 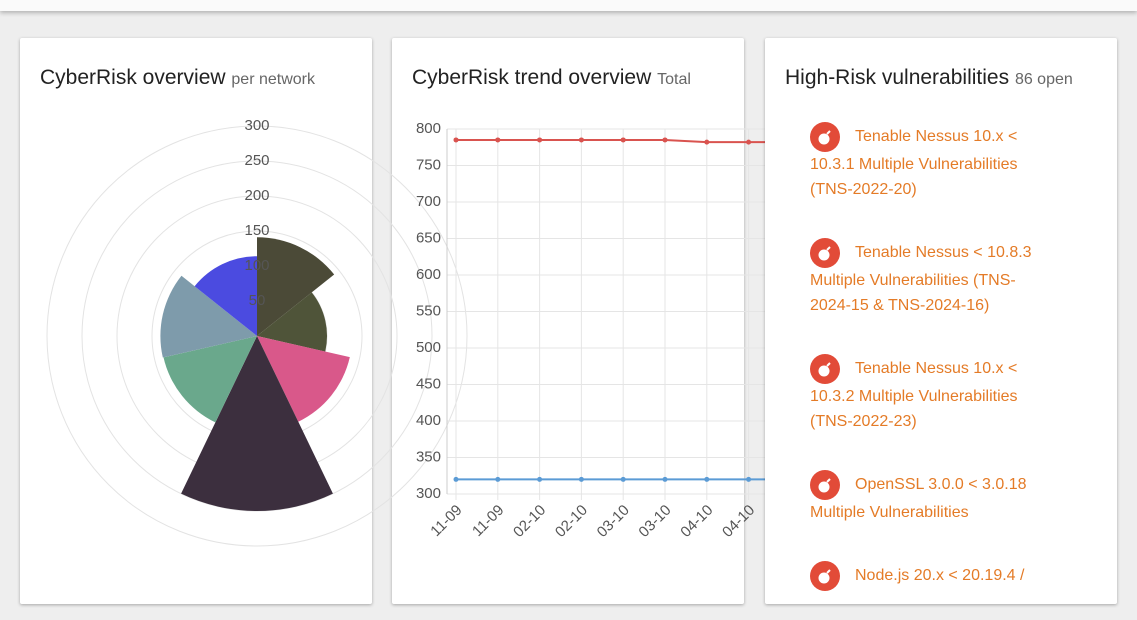 I want to click on card-title: CyberRisk overview per network, so click(x=196, y=79).